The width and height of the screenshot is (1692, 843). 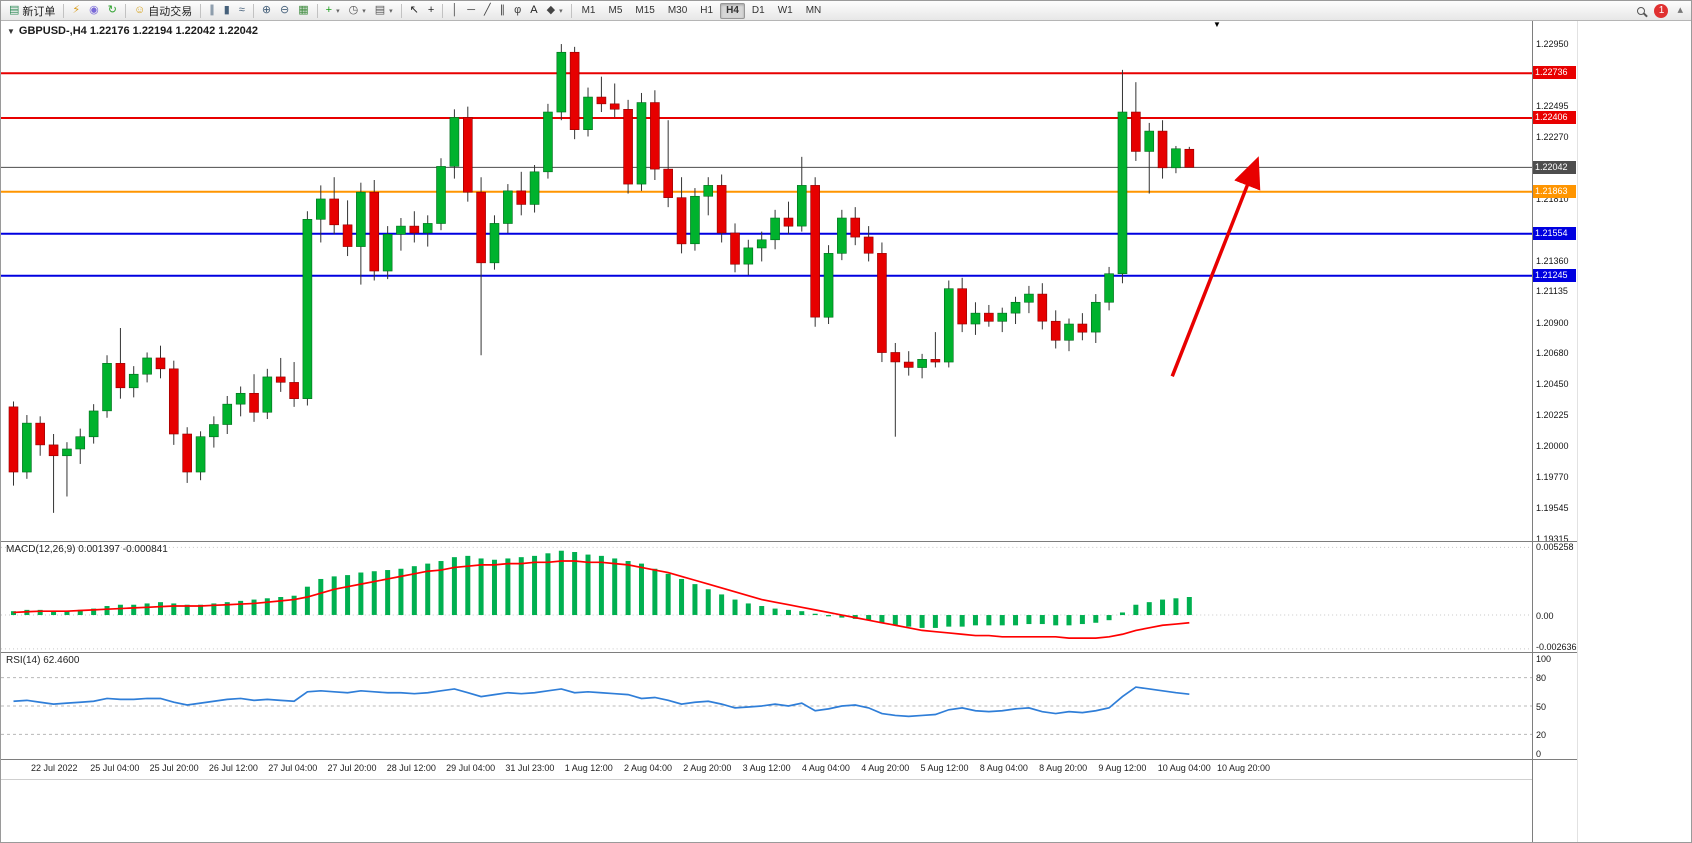 I want to click on fibonacci-icon: φ, so click(x=518, y=10).